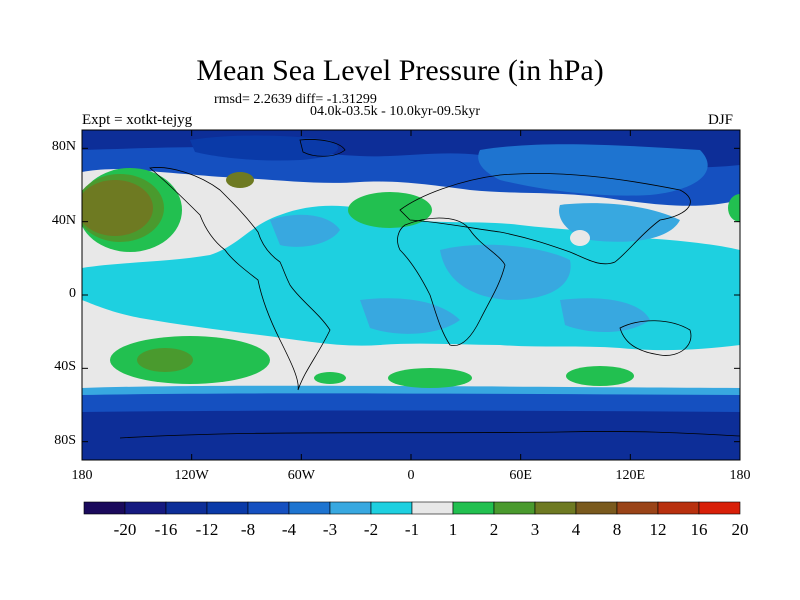 The image size is (800, 600). I want to click on eurasia-negative-region, so click(593, 170).